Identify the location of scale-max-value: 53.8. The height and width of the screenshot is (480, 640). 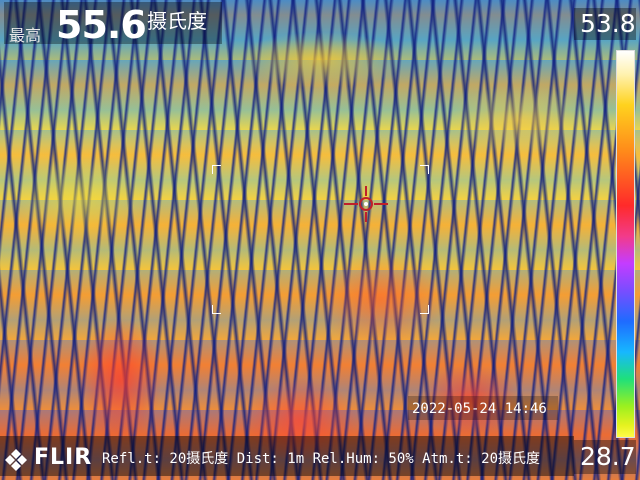
(608, 23).